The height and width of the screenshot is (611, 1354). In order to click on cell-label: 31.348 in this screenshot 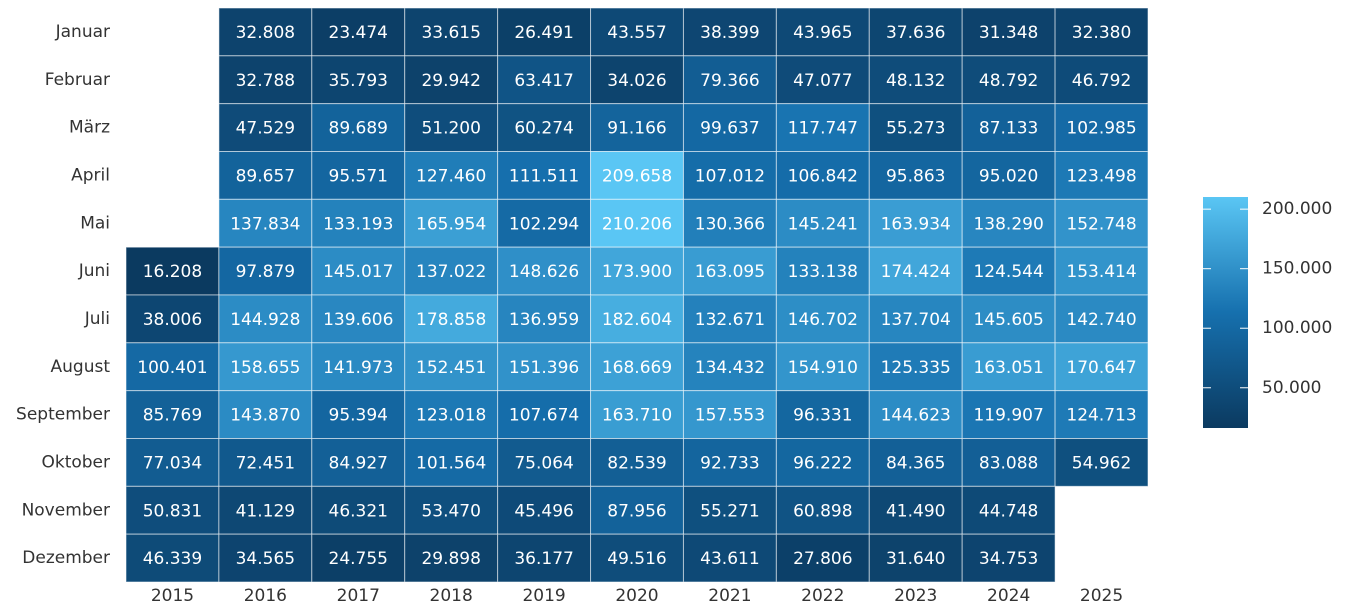, I will do `click(1008, 33)`.